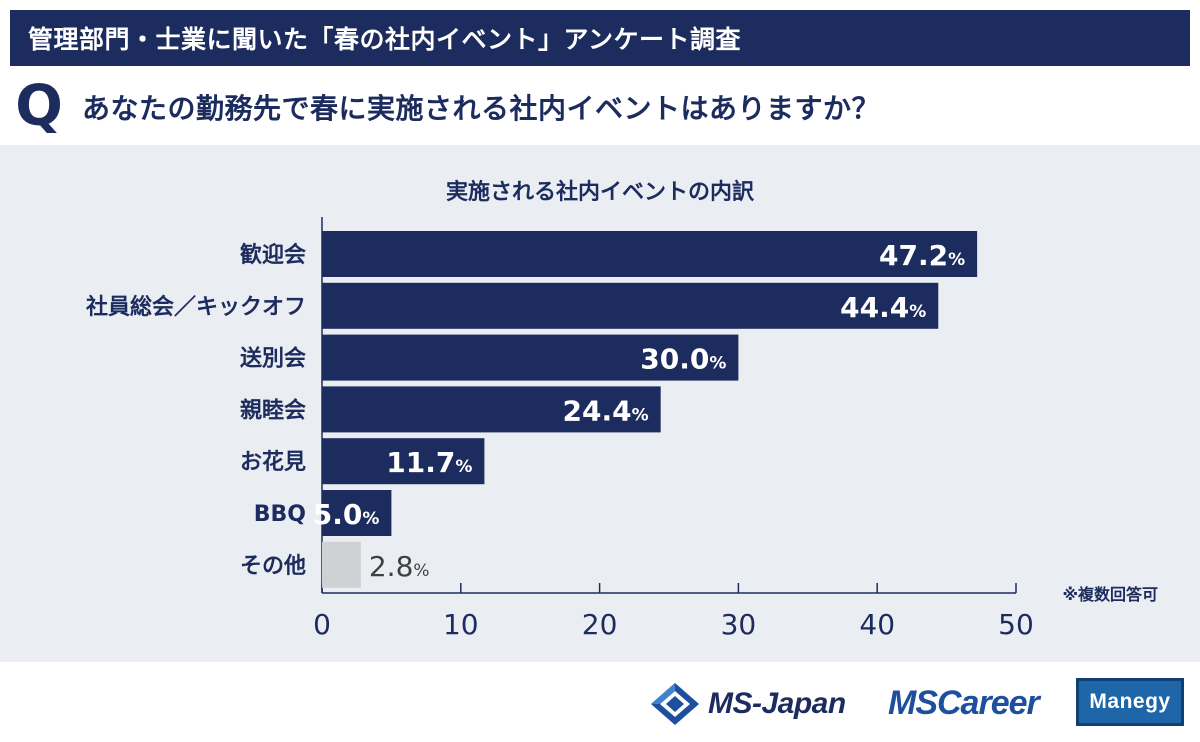  I want to click on header-title: 管理部門・士業に聞いた「春の社内イベント」アンケート調査, so click(600, 38).